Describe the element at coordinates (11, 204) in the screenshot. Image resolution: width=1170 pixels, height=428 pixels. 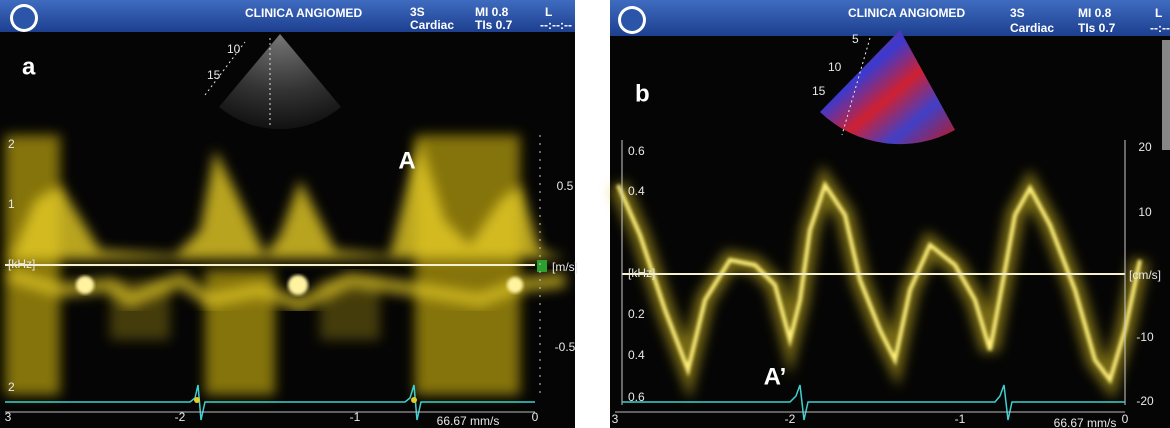
I see `frequency-scale-label: 1` at that location.